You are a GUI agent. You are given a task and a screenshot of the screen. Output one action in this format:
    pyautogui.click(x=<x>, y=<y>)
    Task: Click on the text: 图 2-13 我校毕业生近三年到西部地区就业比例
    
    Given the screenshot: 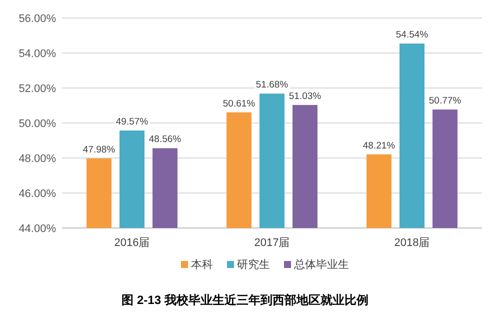 What is the action you would take?
    pyautogui.click(x=245, y=300)
    